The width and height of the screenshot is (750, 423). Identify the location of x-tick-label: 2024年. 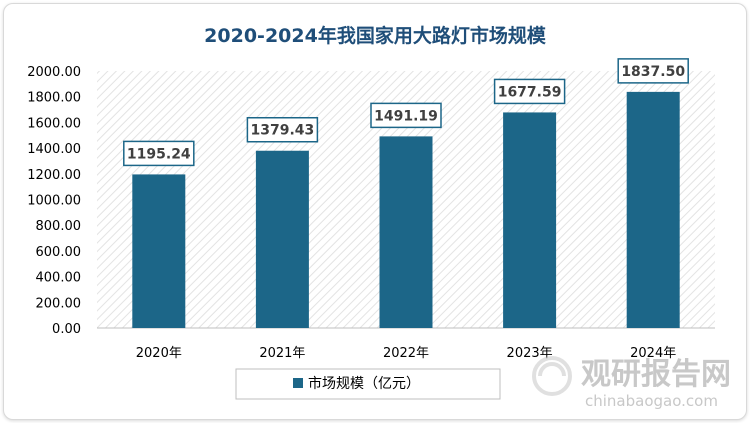
(653, 353).